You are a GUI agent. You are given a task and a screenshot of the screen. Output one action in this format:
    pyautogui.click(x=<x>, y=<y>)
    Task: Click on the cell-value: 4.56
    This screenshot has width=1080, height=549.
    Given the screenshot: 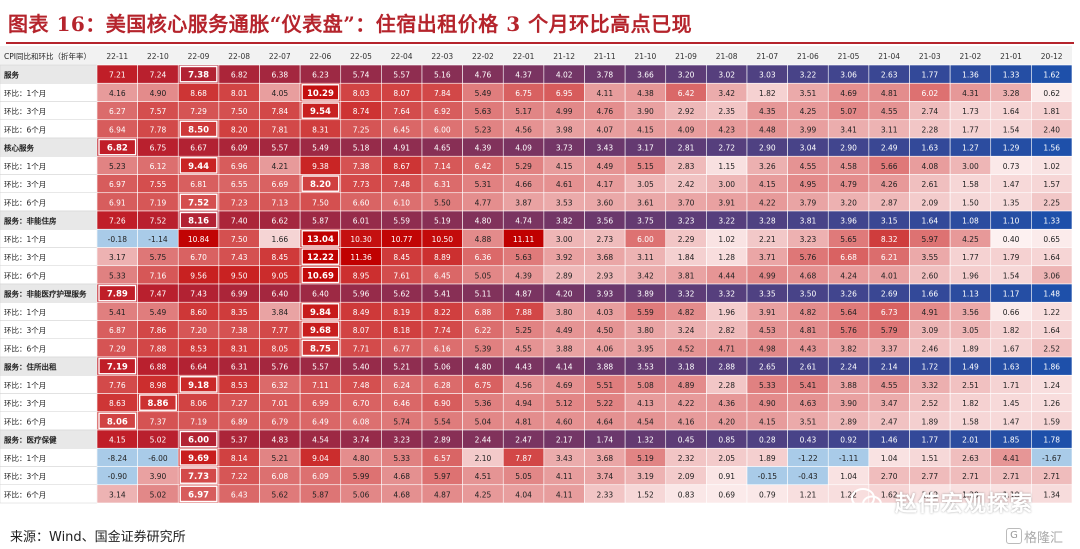 What is the action you would take?
    pyautogui.click(x=523, y=385)
    